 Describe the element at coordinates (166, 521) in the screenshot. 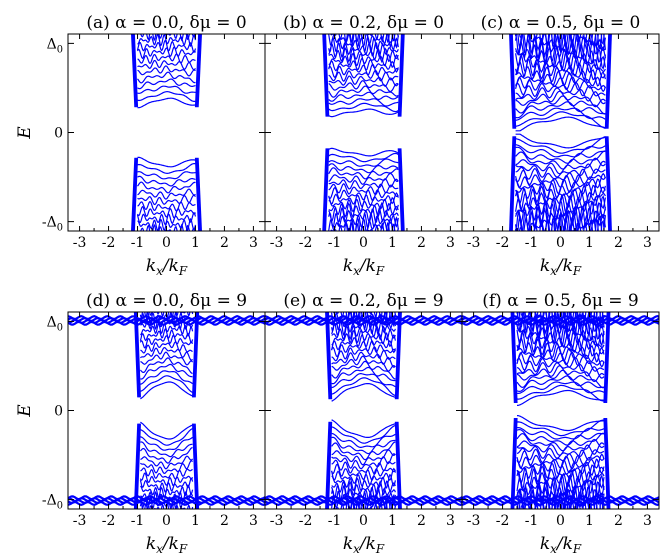

I see `x-tick-label: 0` at that location.